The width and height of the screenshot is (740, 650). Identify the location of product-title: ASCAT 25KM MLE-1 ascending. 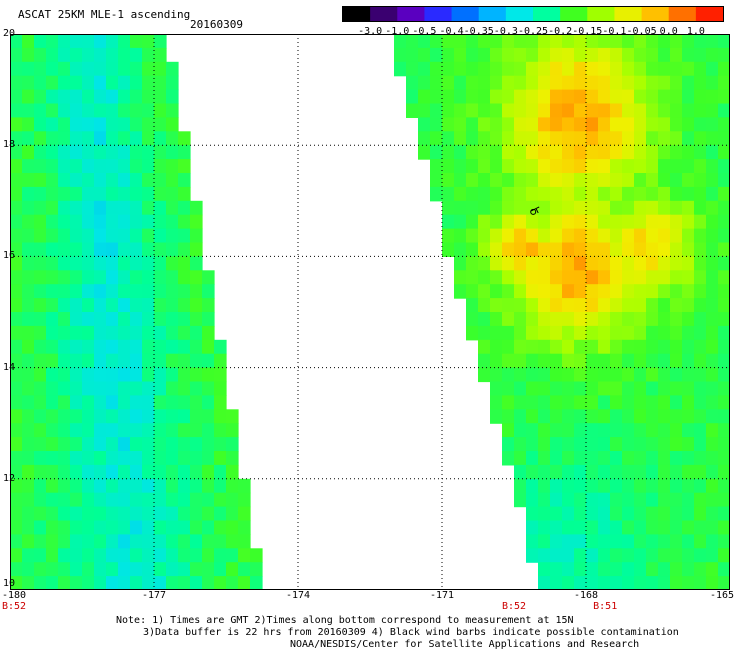
(104, 14).